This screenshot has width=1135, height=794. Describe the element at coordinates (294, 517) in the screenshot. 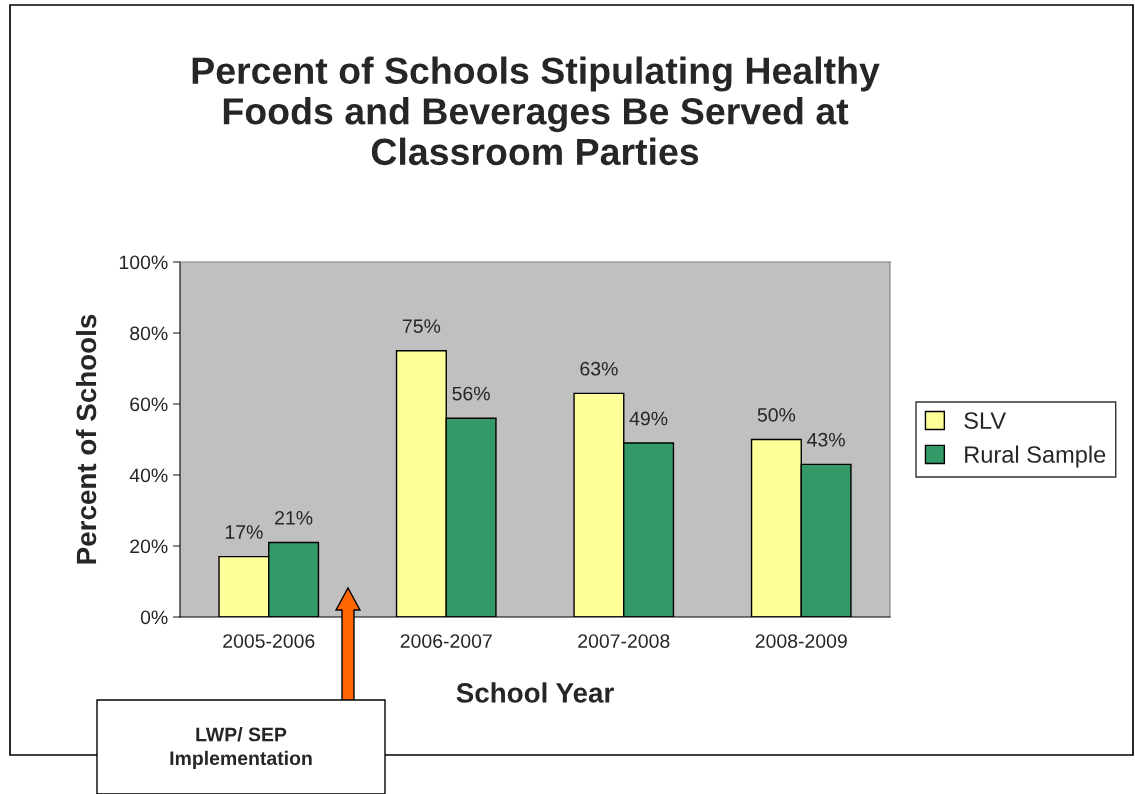

I see `data-label: 21%` at that location.